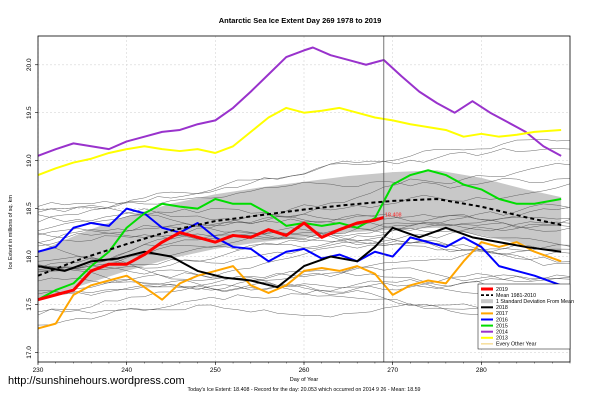 The height and width of the screenshot is (400, 601). Describe the element at coordinates (502, 314) in the screenshot. I see `legend-entry-label: 2017` at that location.